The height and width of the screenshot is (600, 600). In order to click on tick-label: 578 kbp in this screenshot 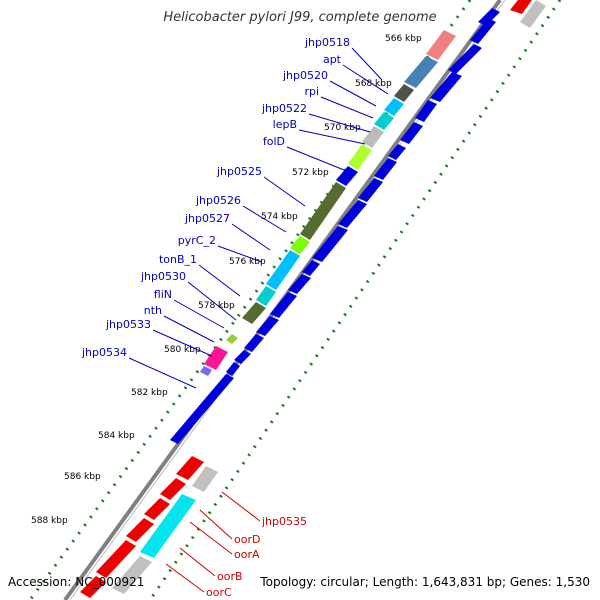, I will do `click(216, 306)`.